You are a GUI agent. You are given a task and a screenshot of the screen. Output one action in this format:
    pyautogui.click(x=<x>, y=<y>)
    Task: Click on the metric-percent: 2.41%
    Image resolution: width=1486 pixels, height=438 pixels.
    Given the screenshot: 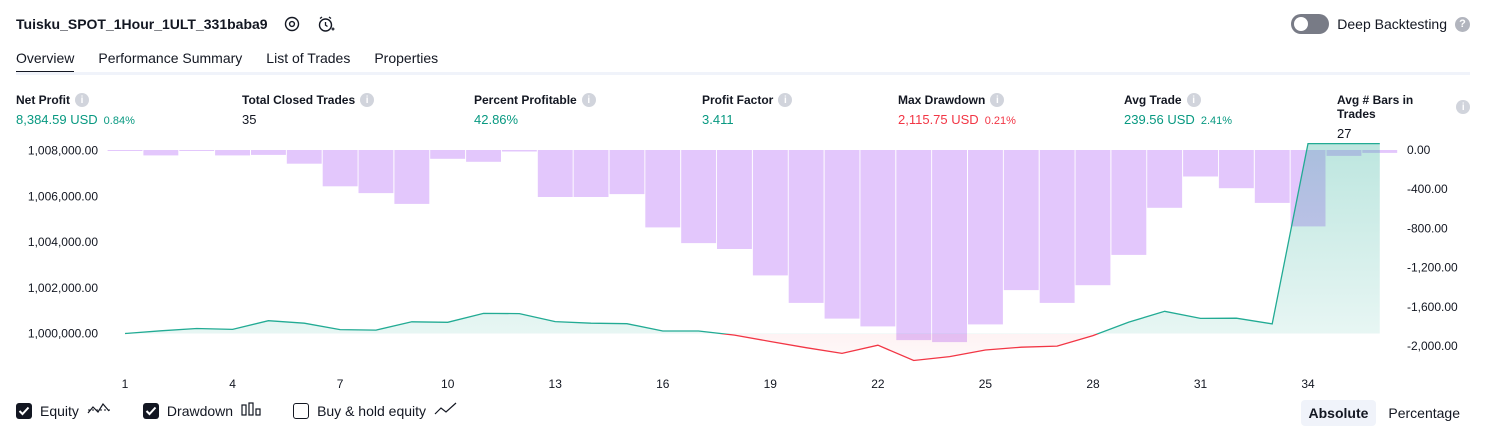 What is the action you would take?
    pyautogui.click(x=1216, y=121)
    